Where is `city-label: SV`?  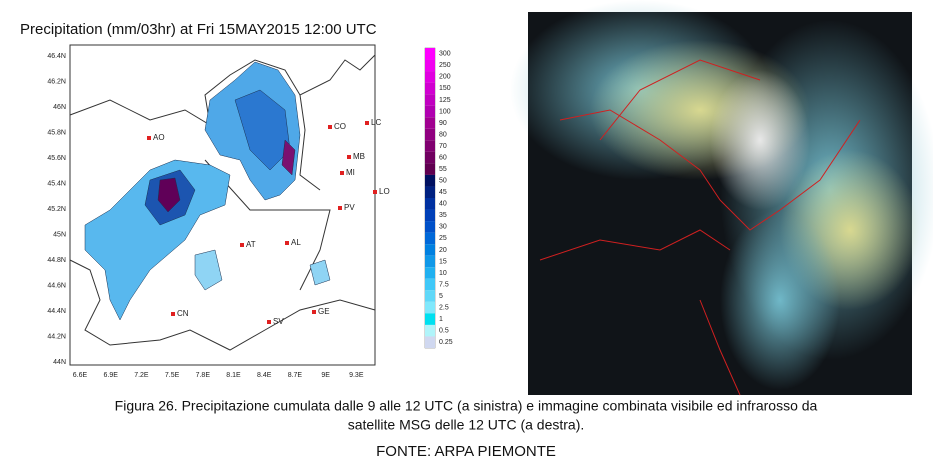 city-label: SV is located at coordinates (278, 321).